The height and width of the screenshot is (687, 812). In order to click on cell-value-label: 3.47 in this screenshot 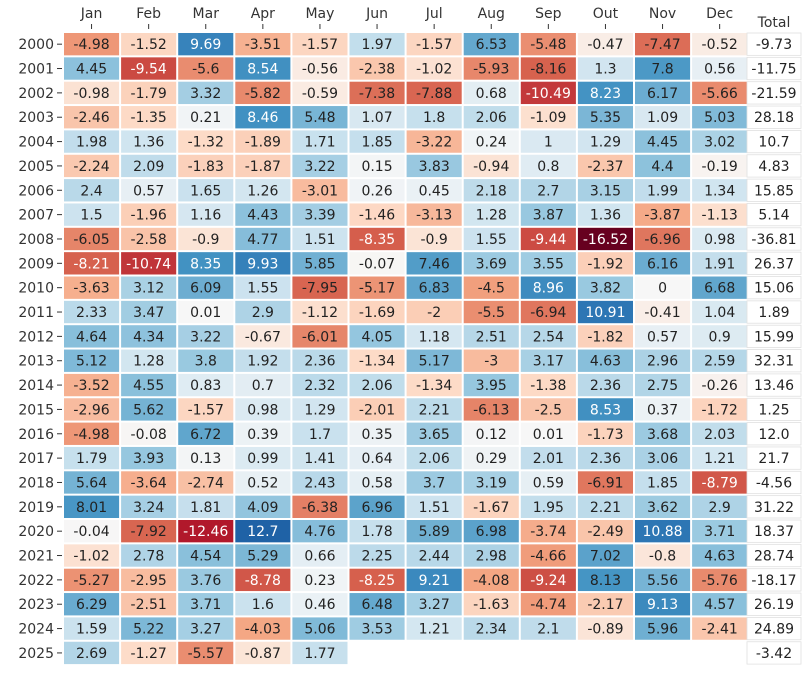, I will do `click(148, 313)`.